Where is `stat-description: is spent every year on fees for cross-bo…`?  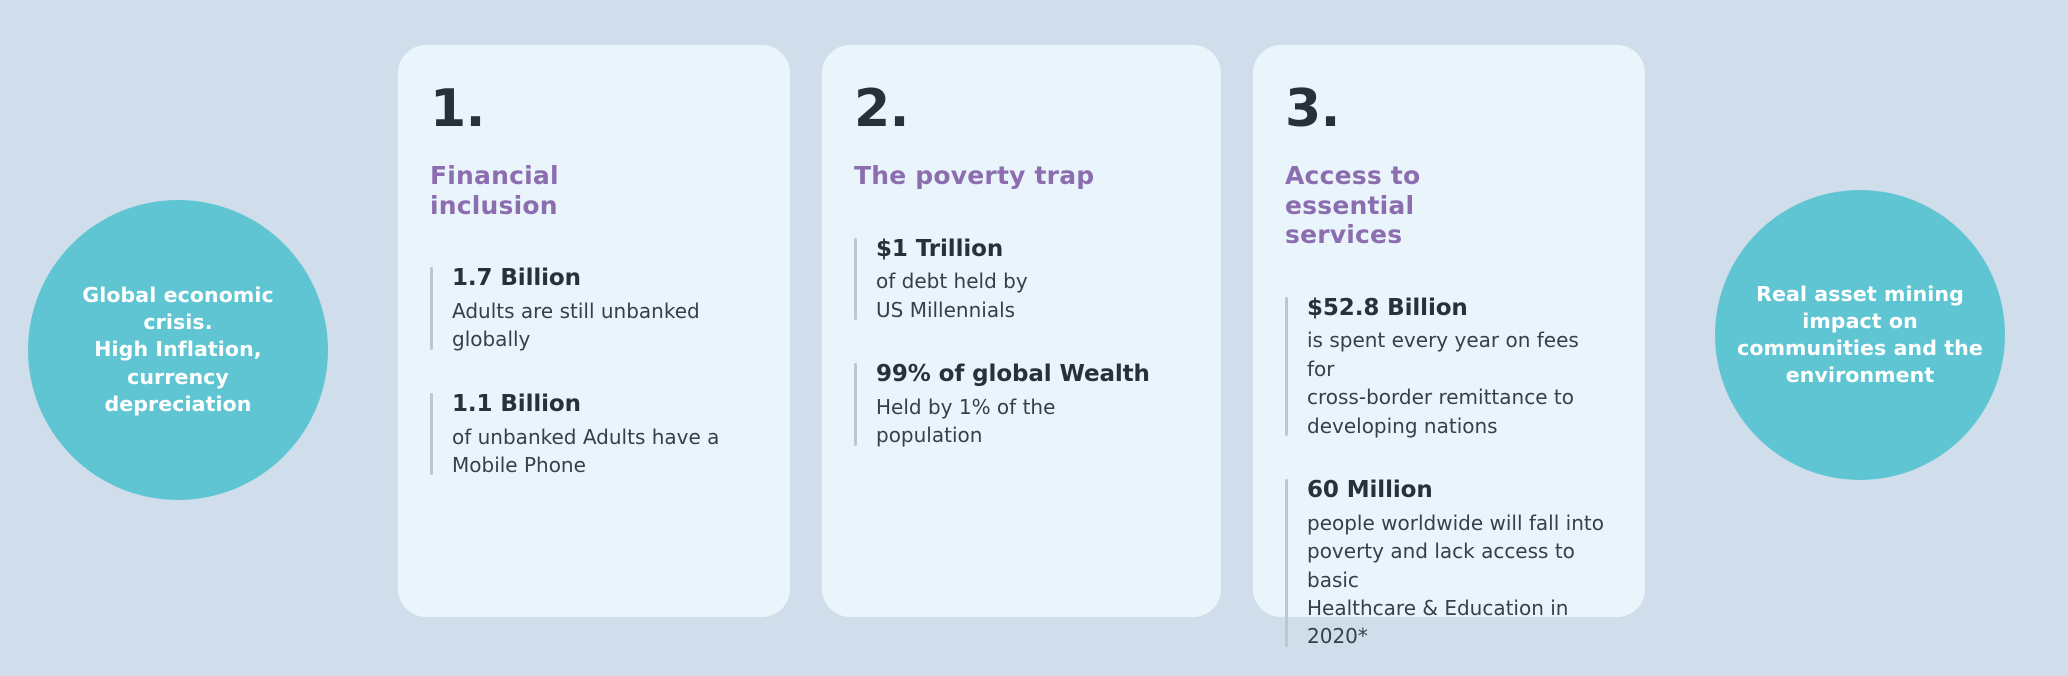 stat-description: is spent every year on fees for cross-bo… is located at coordinates (1443, 383).